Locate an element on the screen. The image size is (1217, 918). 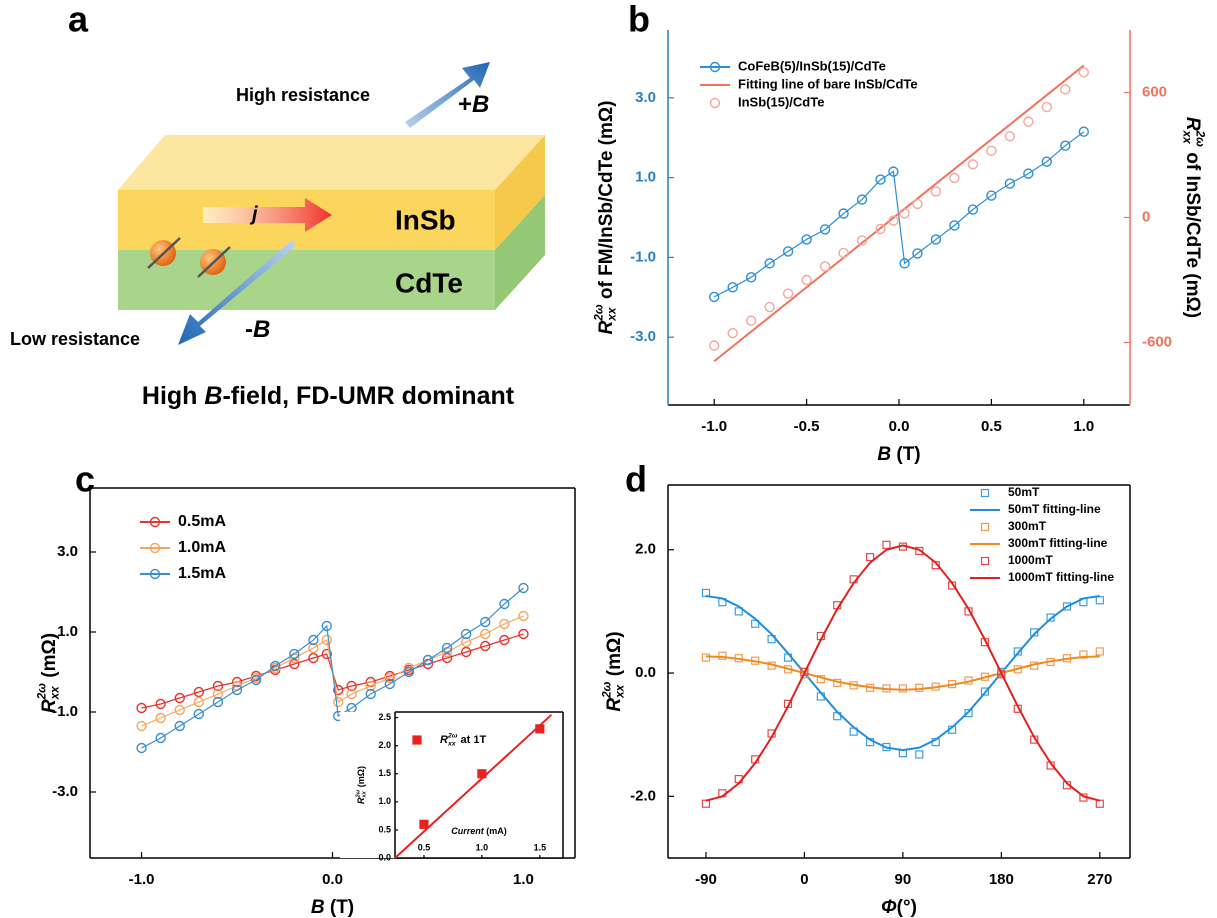
y2-tick-label: 0 is located at coordinates (1146, 216).